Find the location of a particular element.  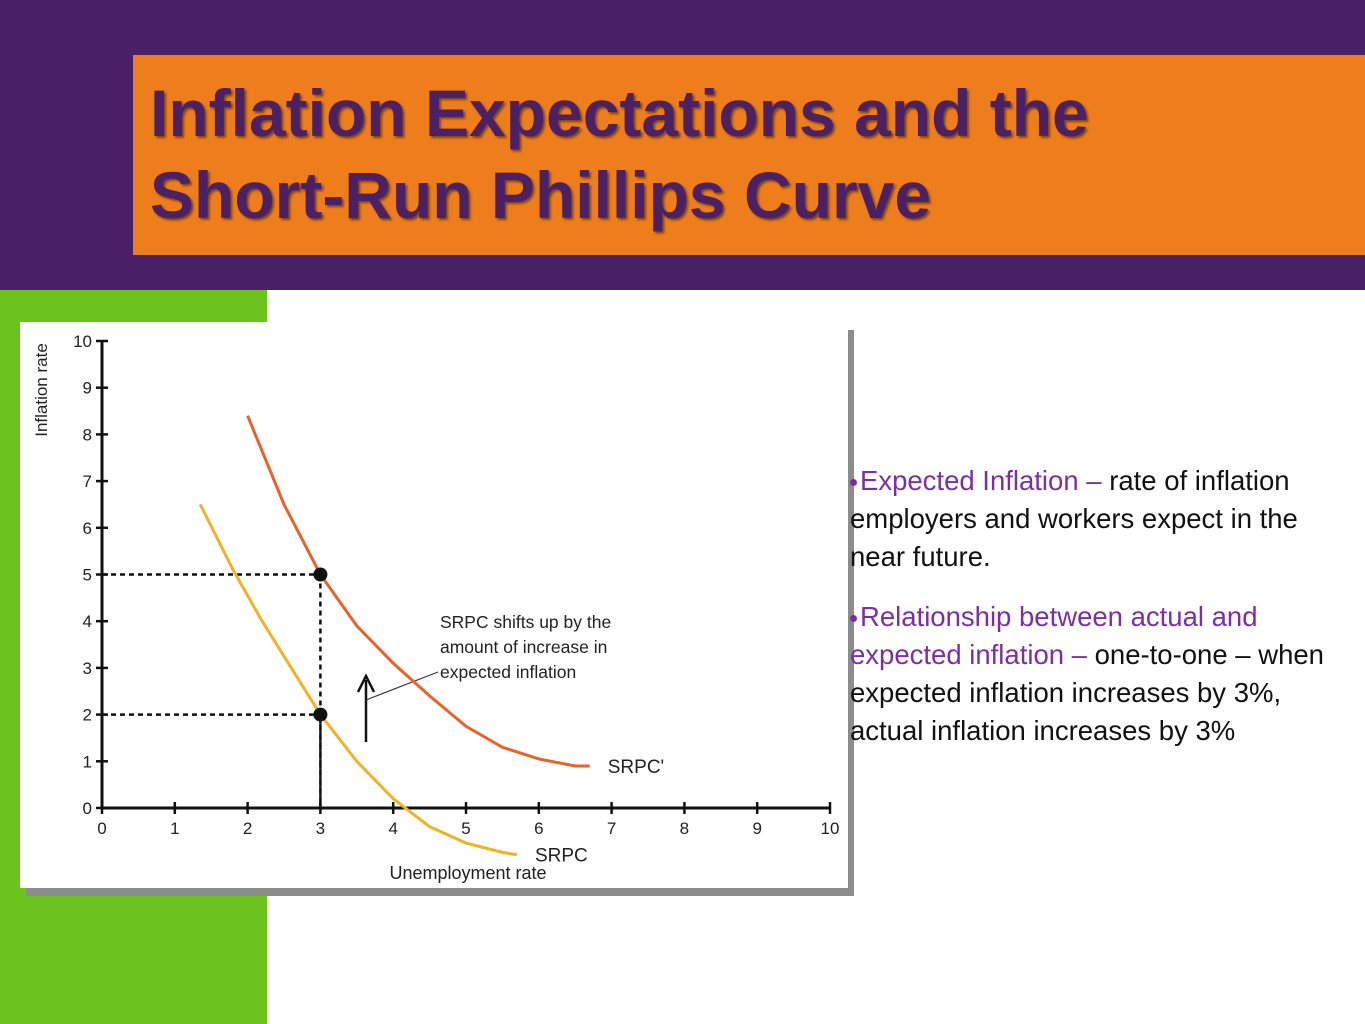

series-label: SRPC' is located at coordinates (636, 767).